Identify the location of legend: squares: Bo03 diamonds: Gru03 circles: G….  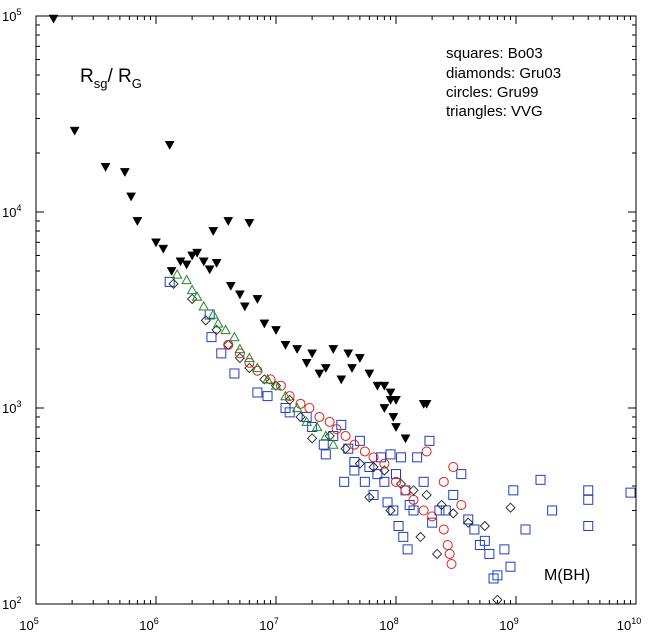
(503, 82).